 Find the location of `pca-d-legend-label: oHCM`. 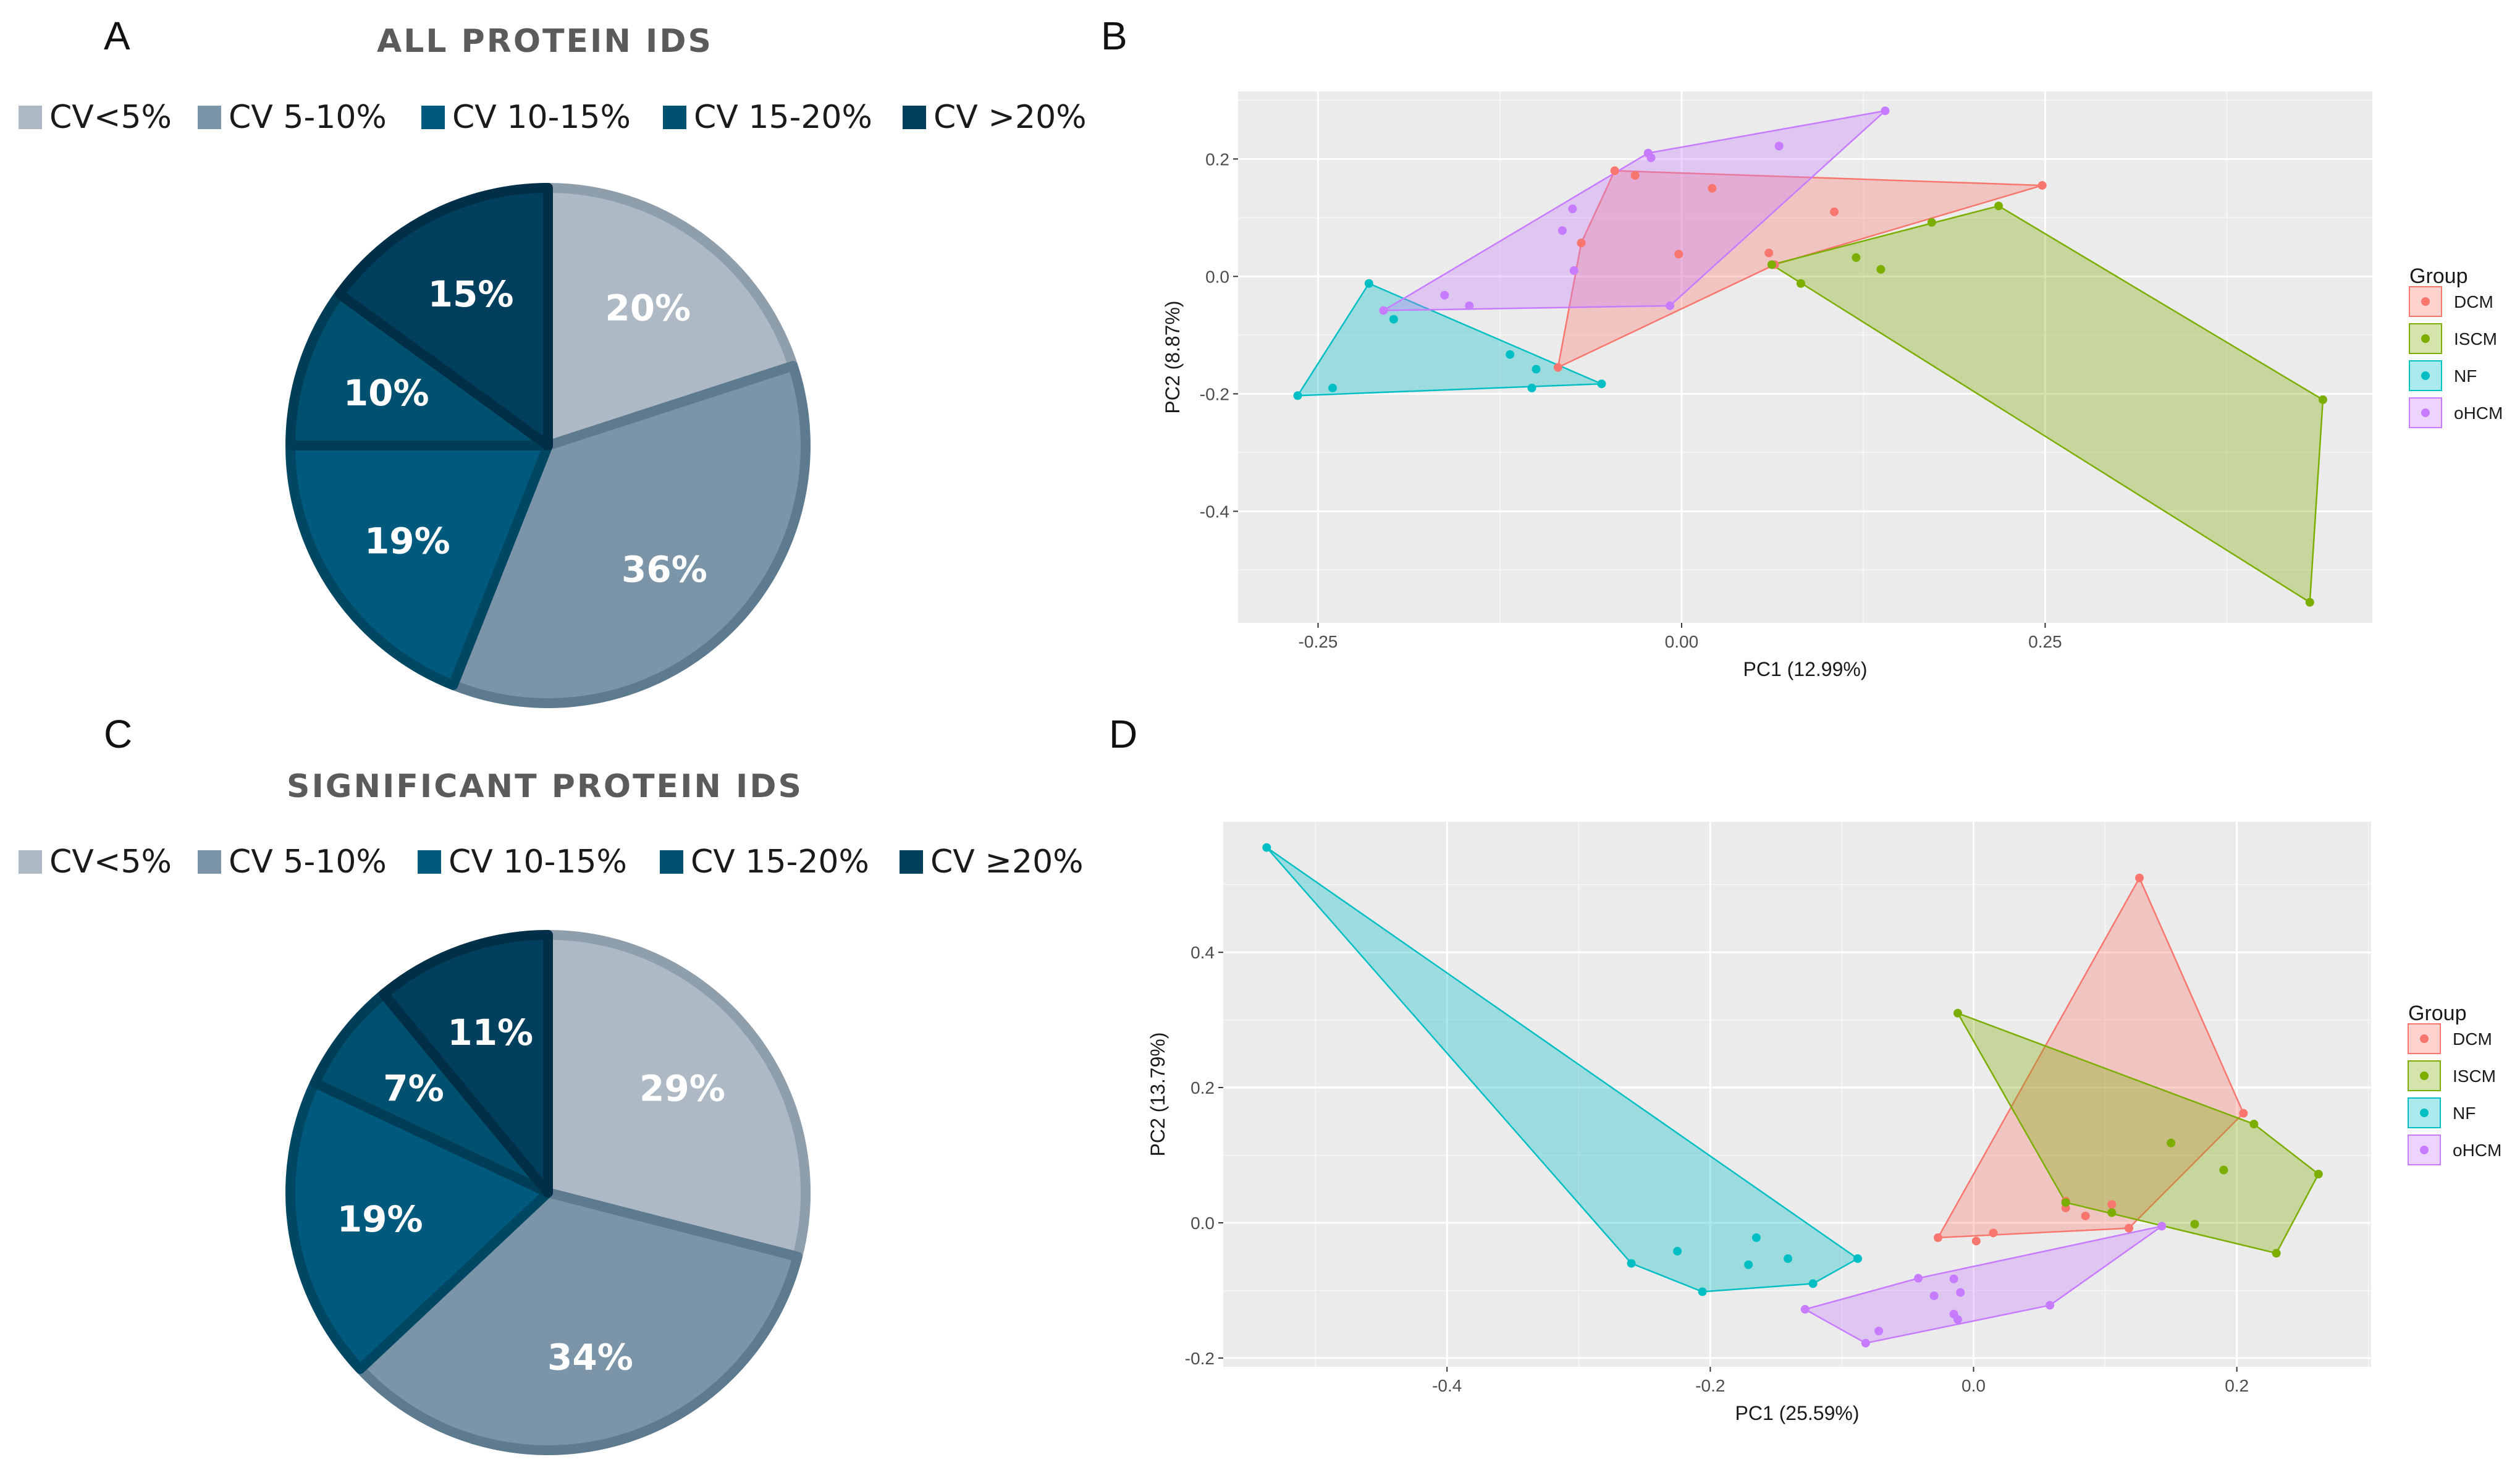

pca-d-legend-label: oHCM is located at coordinates (2477, 1150).